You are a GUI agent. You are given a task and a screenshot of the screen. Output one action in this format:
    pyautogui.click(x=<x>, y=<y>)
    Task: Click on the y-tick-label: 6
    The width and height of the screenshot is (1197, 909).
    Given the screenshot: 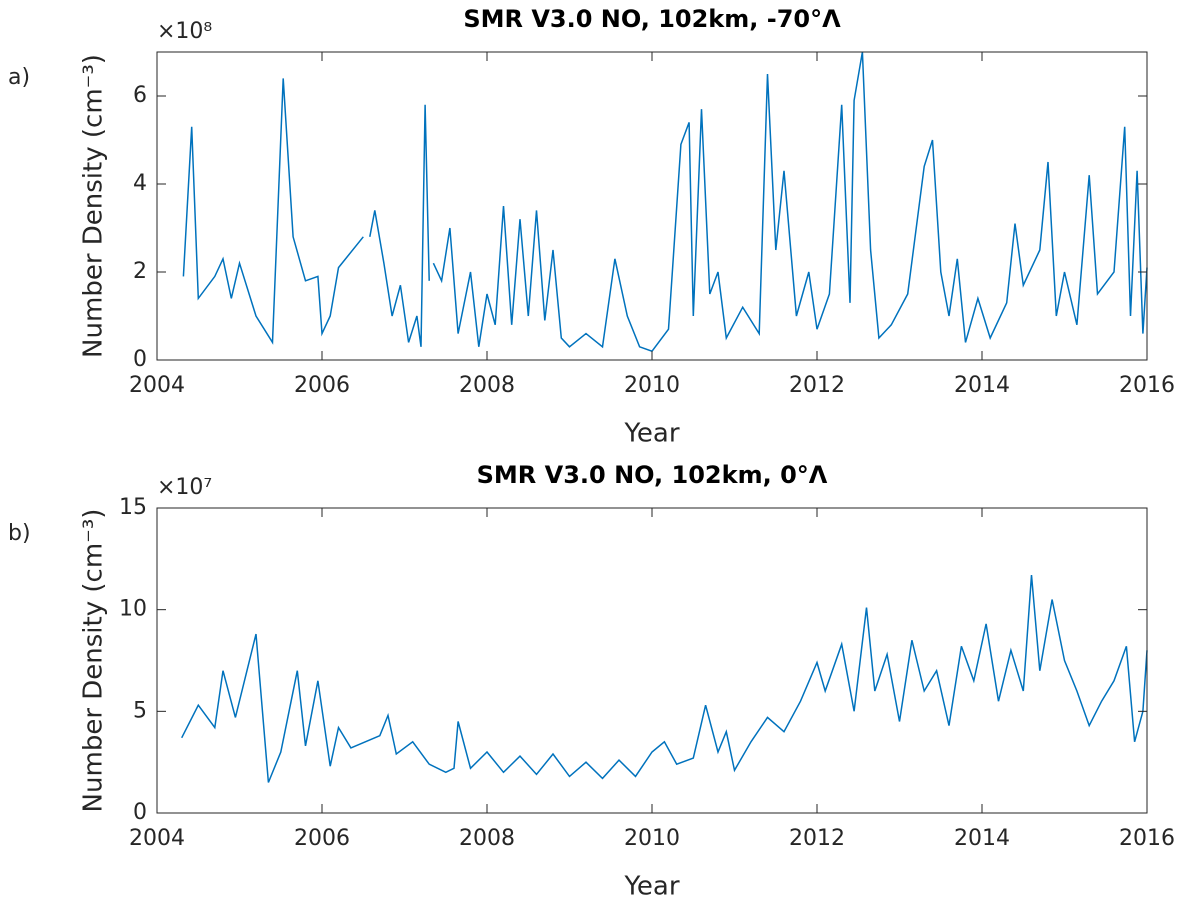 What is the action you would take?
    pyautogui.click(x=140, y=95)
    